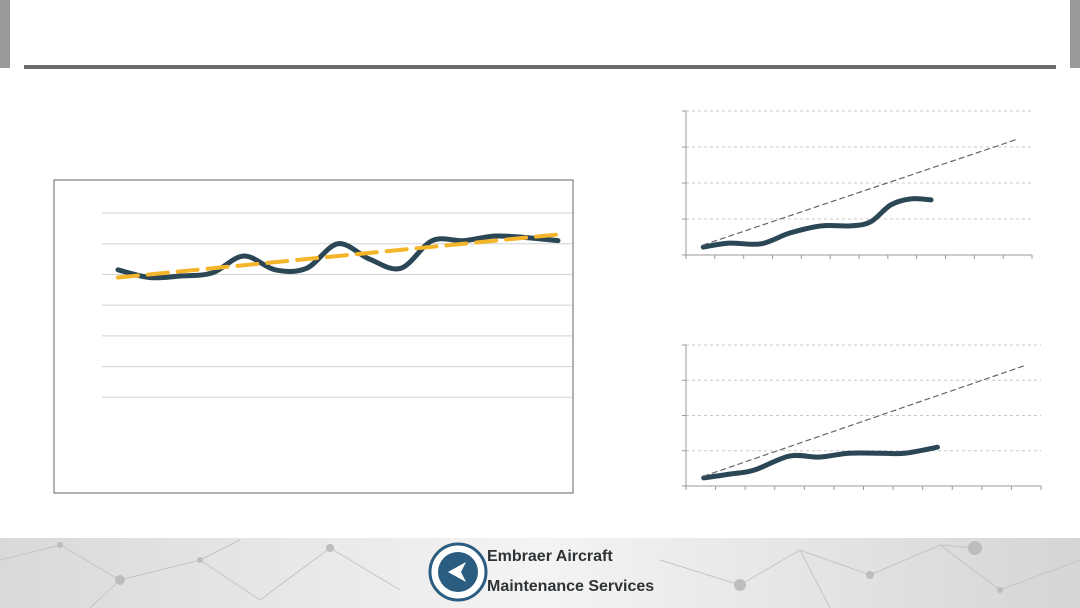  I want to click on brand-line: Embraer Aircraft, so click(550, 556).